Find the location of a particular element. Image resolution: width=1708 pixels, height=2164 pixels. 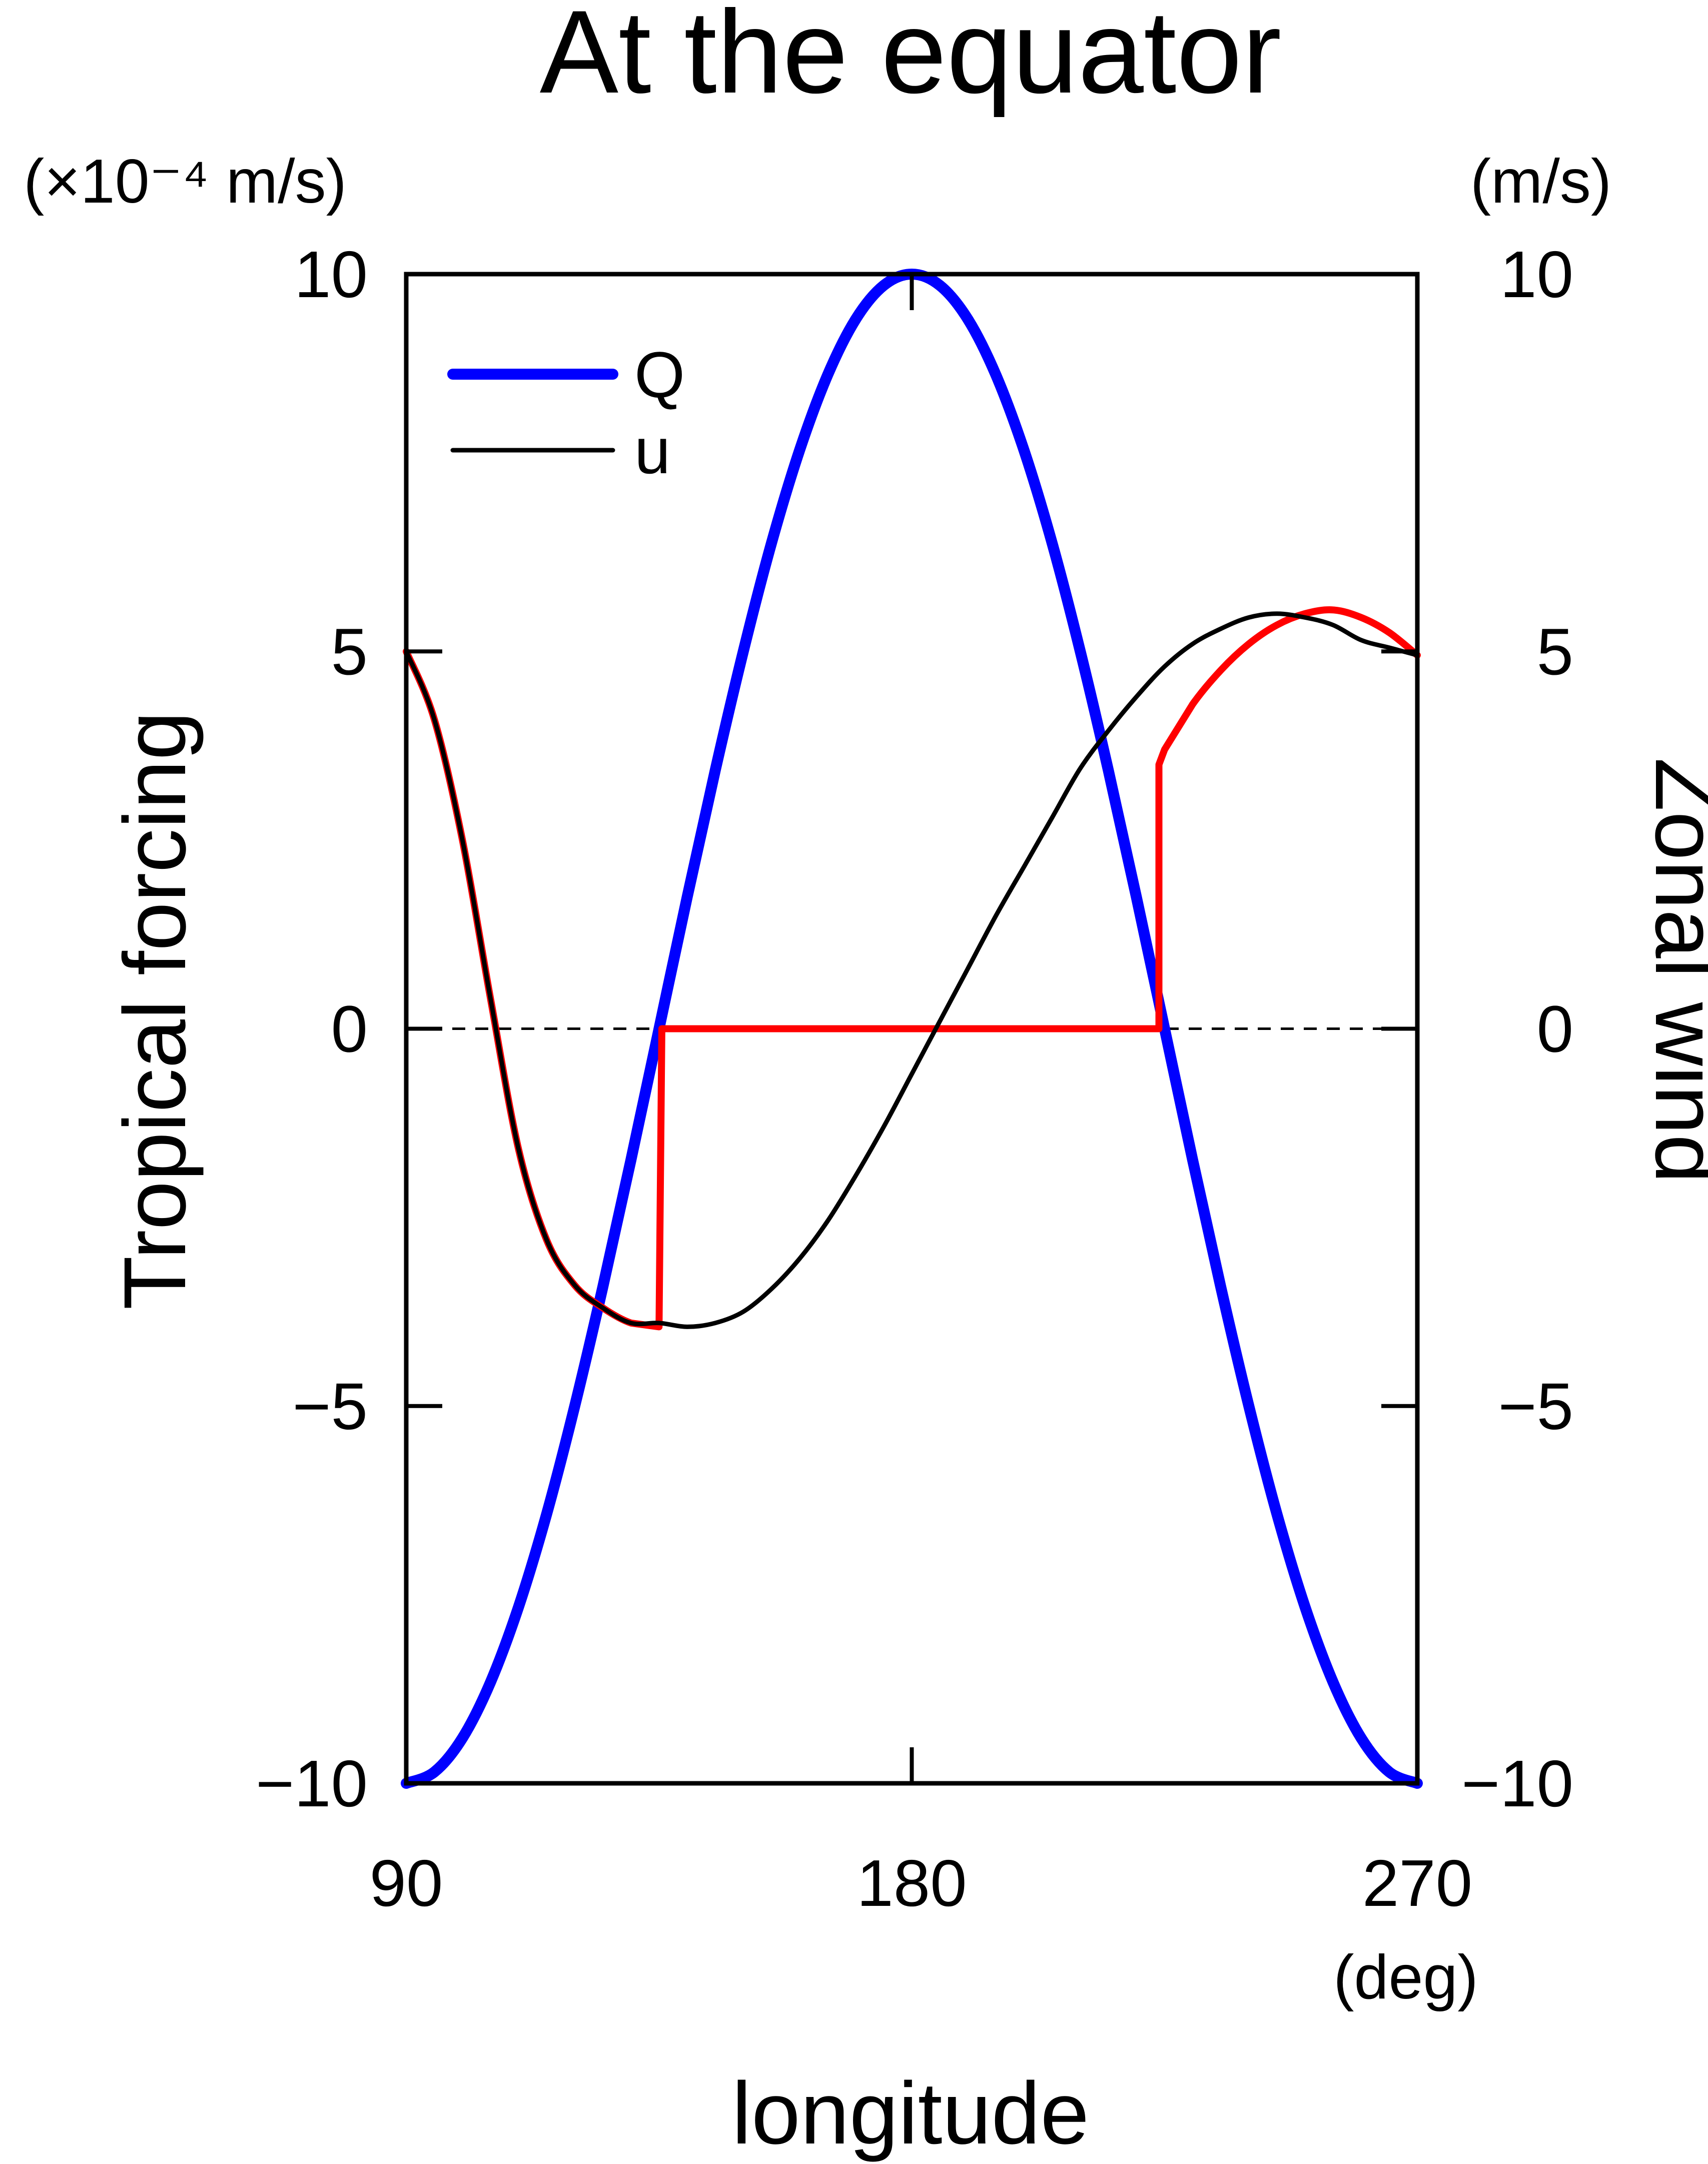

y-tick-label-right: 10 is located at coordinates (1537, 274).